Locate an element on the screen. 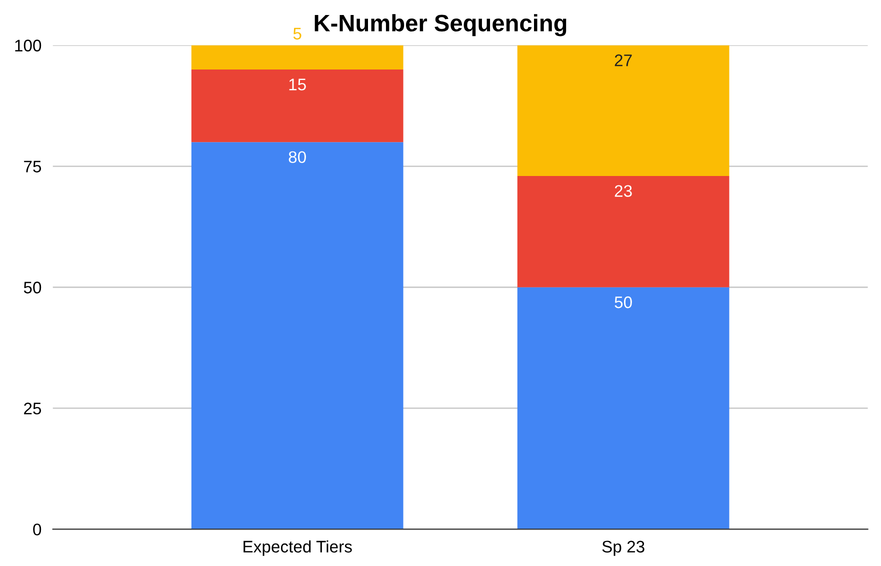  data-label: 27 is located at coordinates (623, 60).